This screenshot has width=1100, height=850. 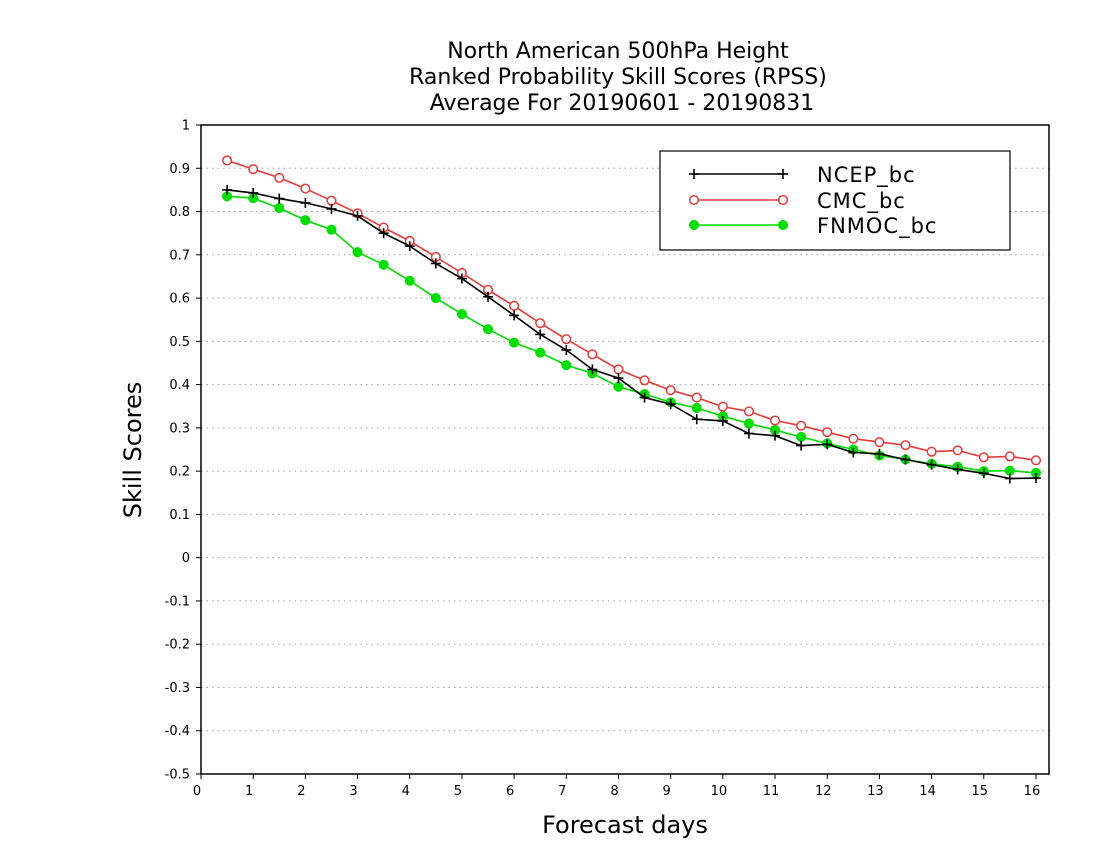 What do you see at coordinates (719, 791) in the screenshot?
I see `x-tick-label: 10` at bounding box center [719, 791].